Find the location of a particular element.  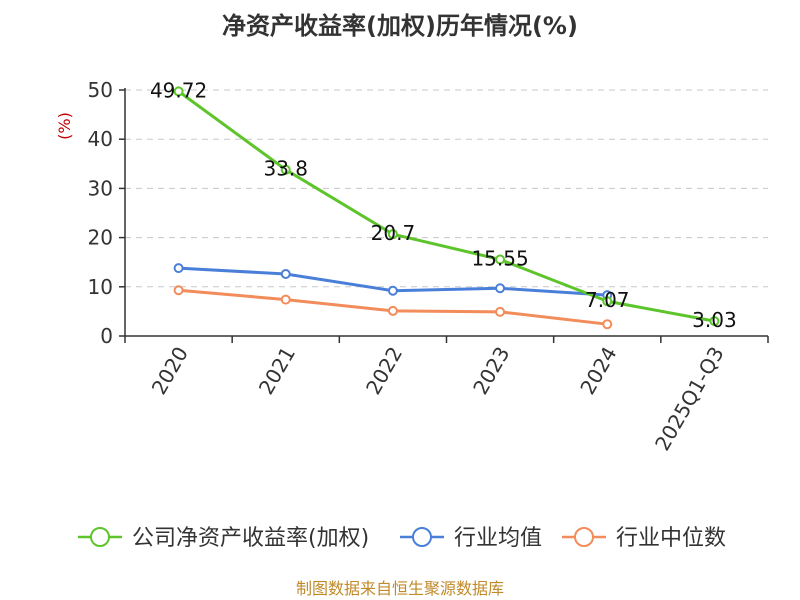

data-label: 7.07 is located at coordinates (607, 300).